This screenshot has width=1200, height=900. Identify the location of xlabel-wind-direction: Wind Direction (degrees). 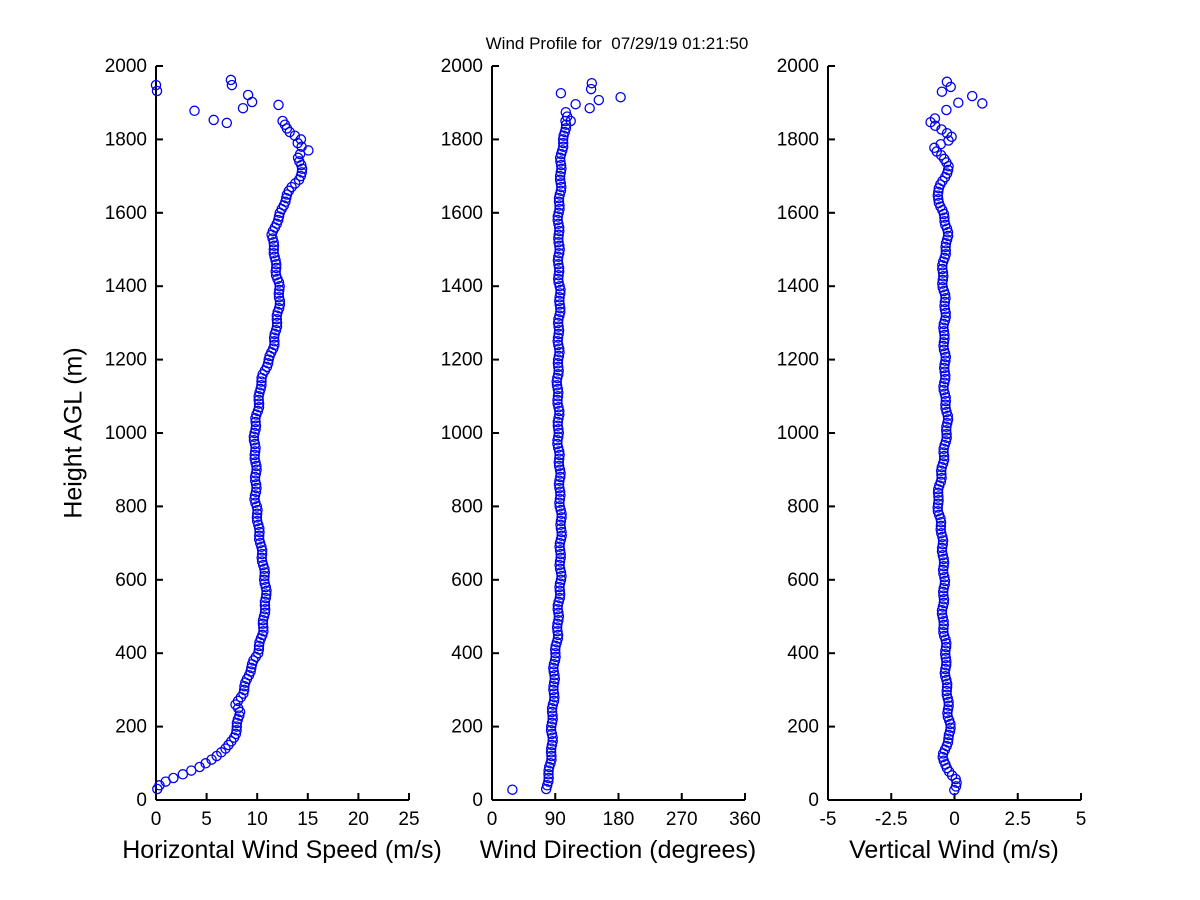
(618, 850).